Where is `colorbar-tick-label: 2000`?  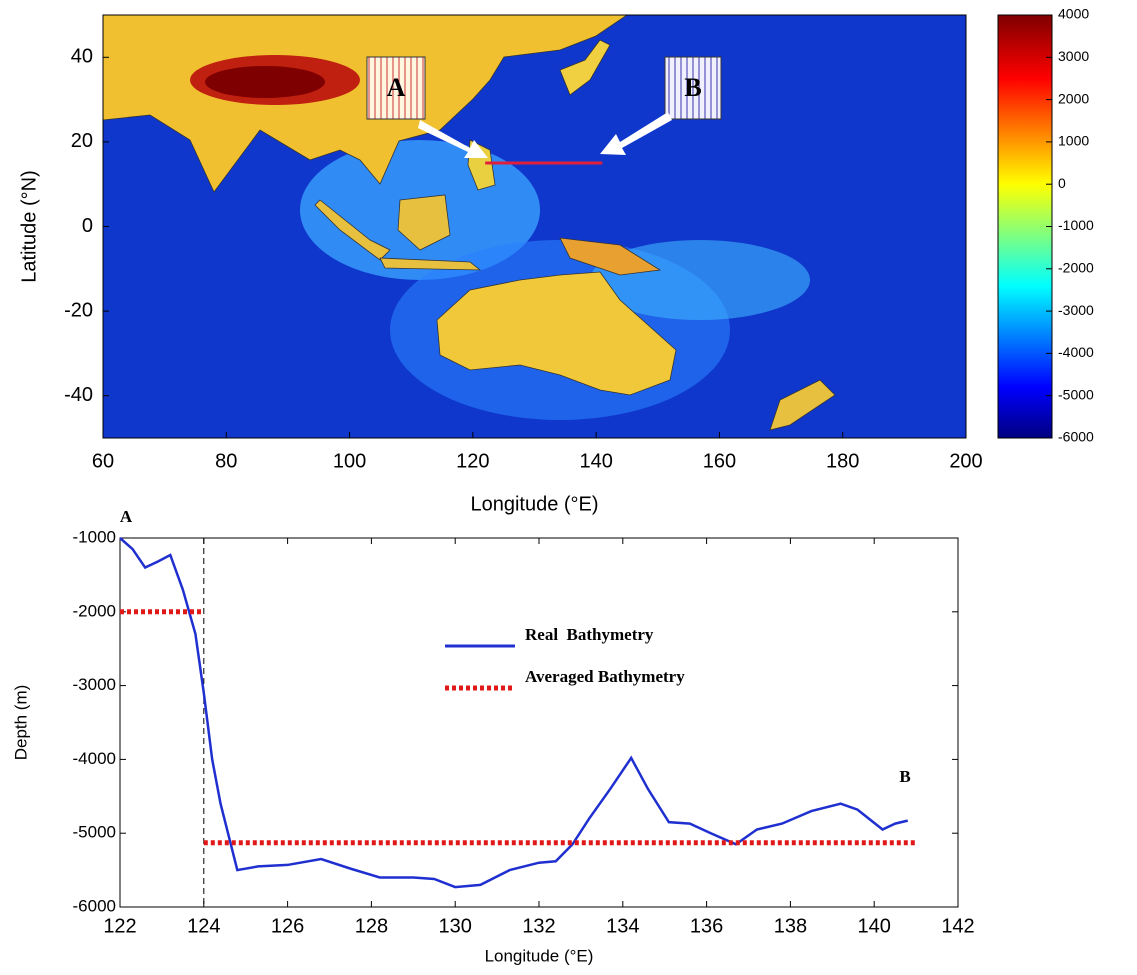 colorbar-tick-label: 2000 is located at coordinates (1073, 98).